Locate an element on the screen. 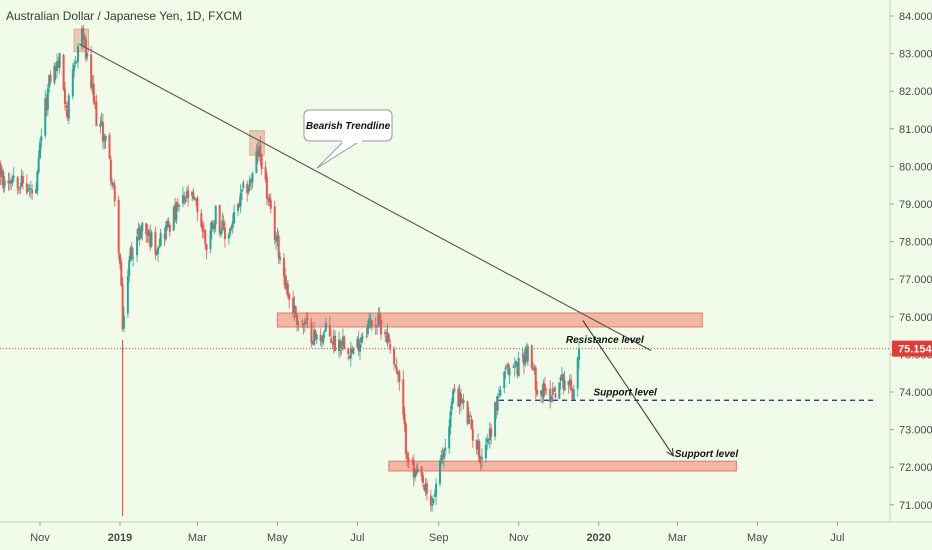 The width and height of the screenshot is (932, 550). time-axis: Nov 2019 Mar May Jul Sep Nov 2020 Mar May Jul is located at coordinates (437, 533).